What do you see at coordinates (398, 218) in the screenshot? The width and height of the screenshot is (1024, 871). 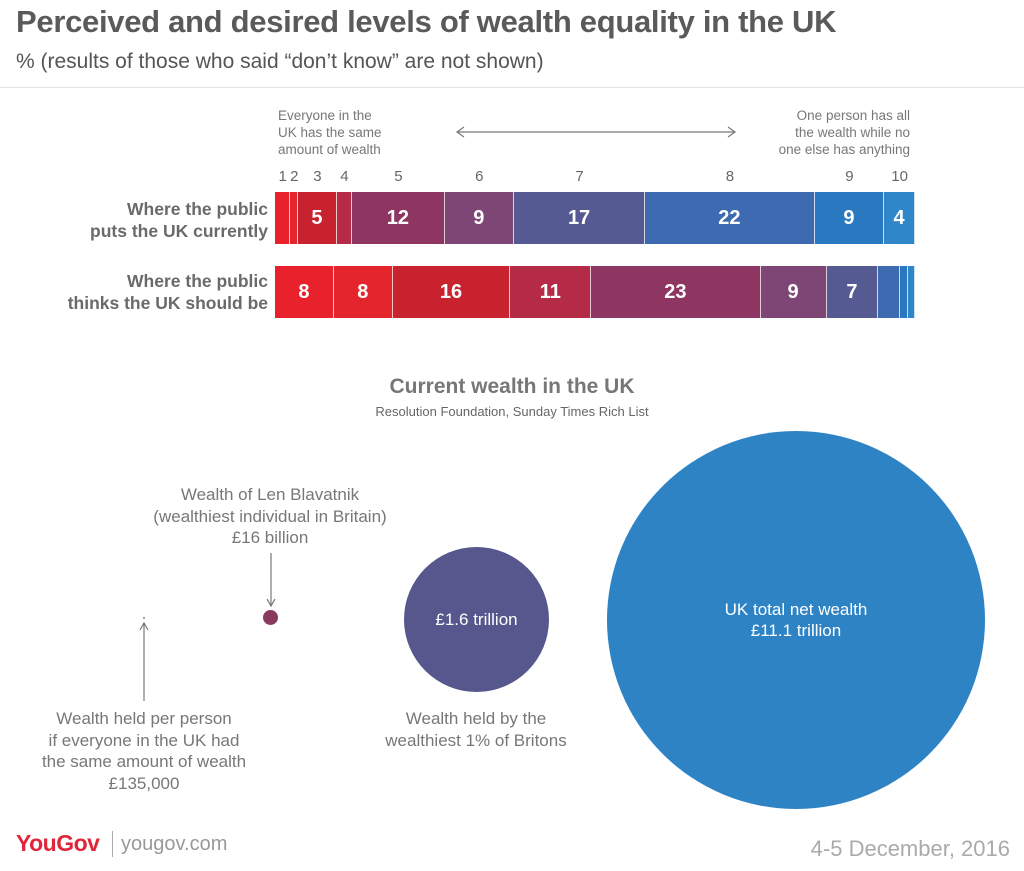 I see `bar-segment: 12` at bounding box center [398, 218].